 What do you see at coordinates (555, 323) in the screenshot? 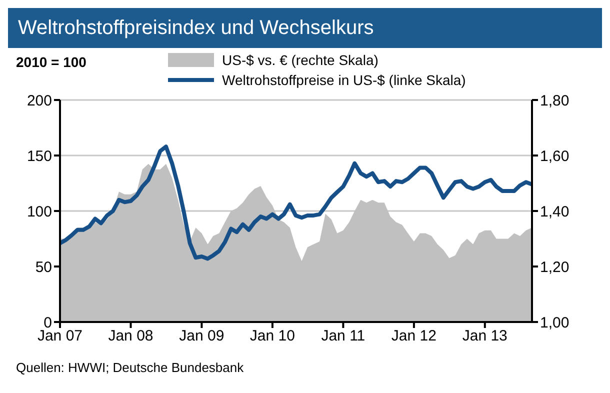
I see `y2-tick-label: 1,00` at bounding box center [555, 323].